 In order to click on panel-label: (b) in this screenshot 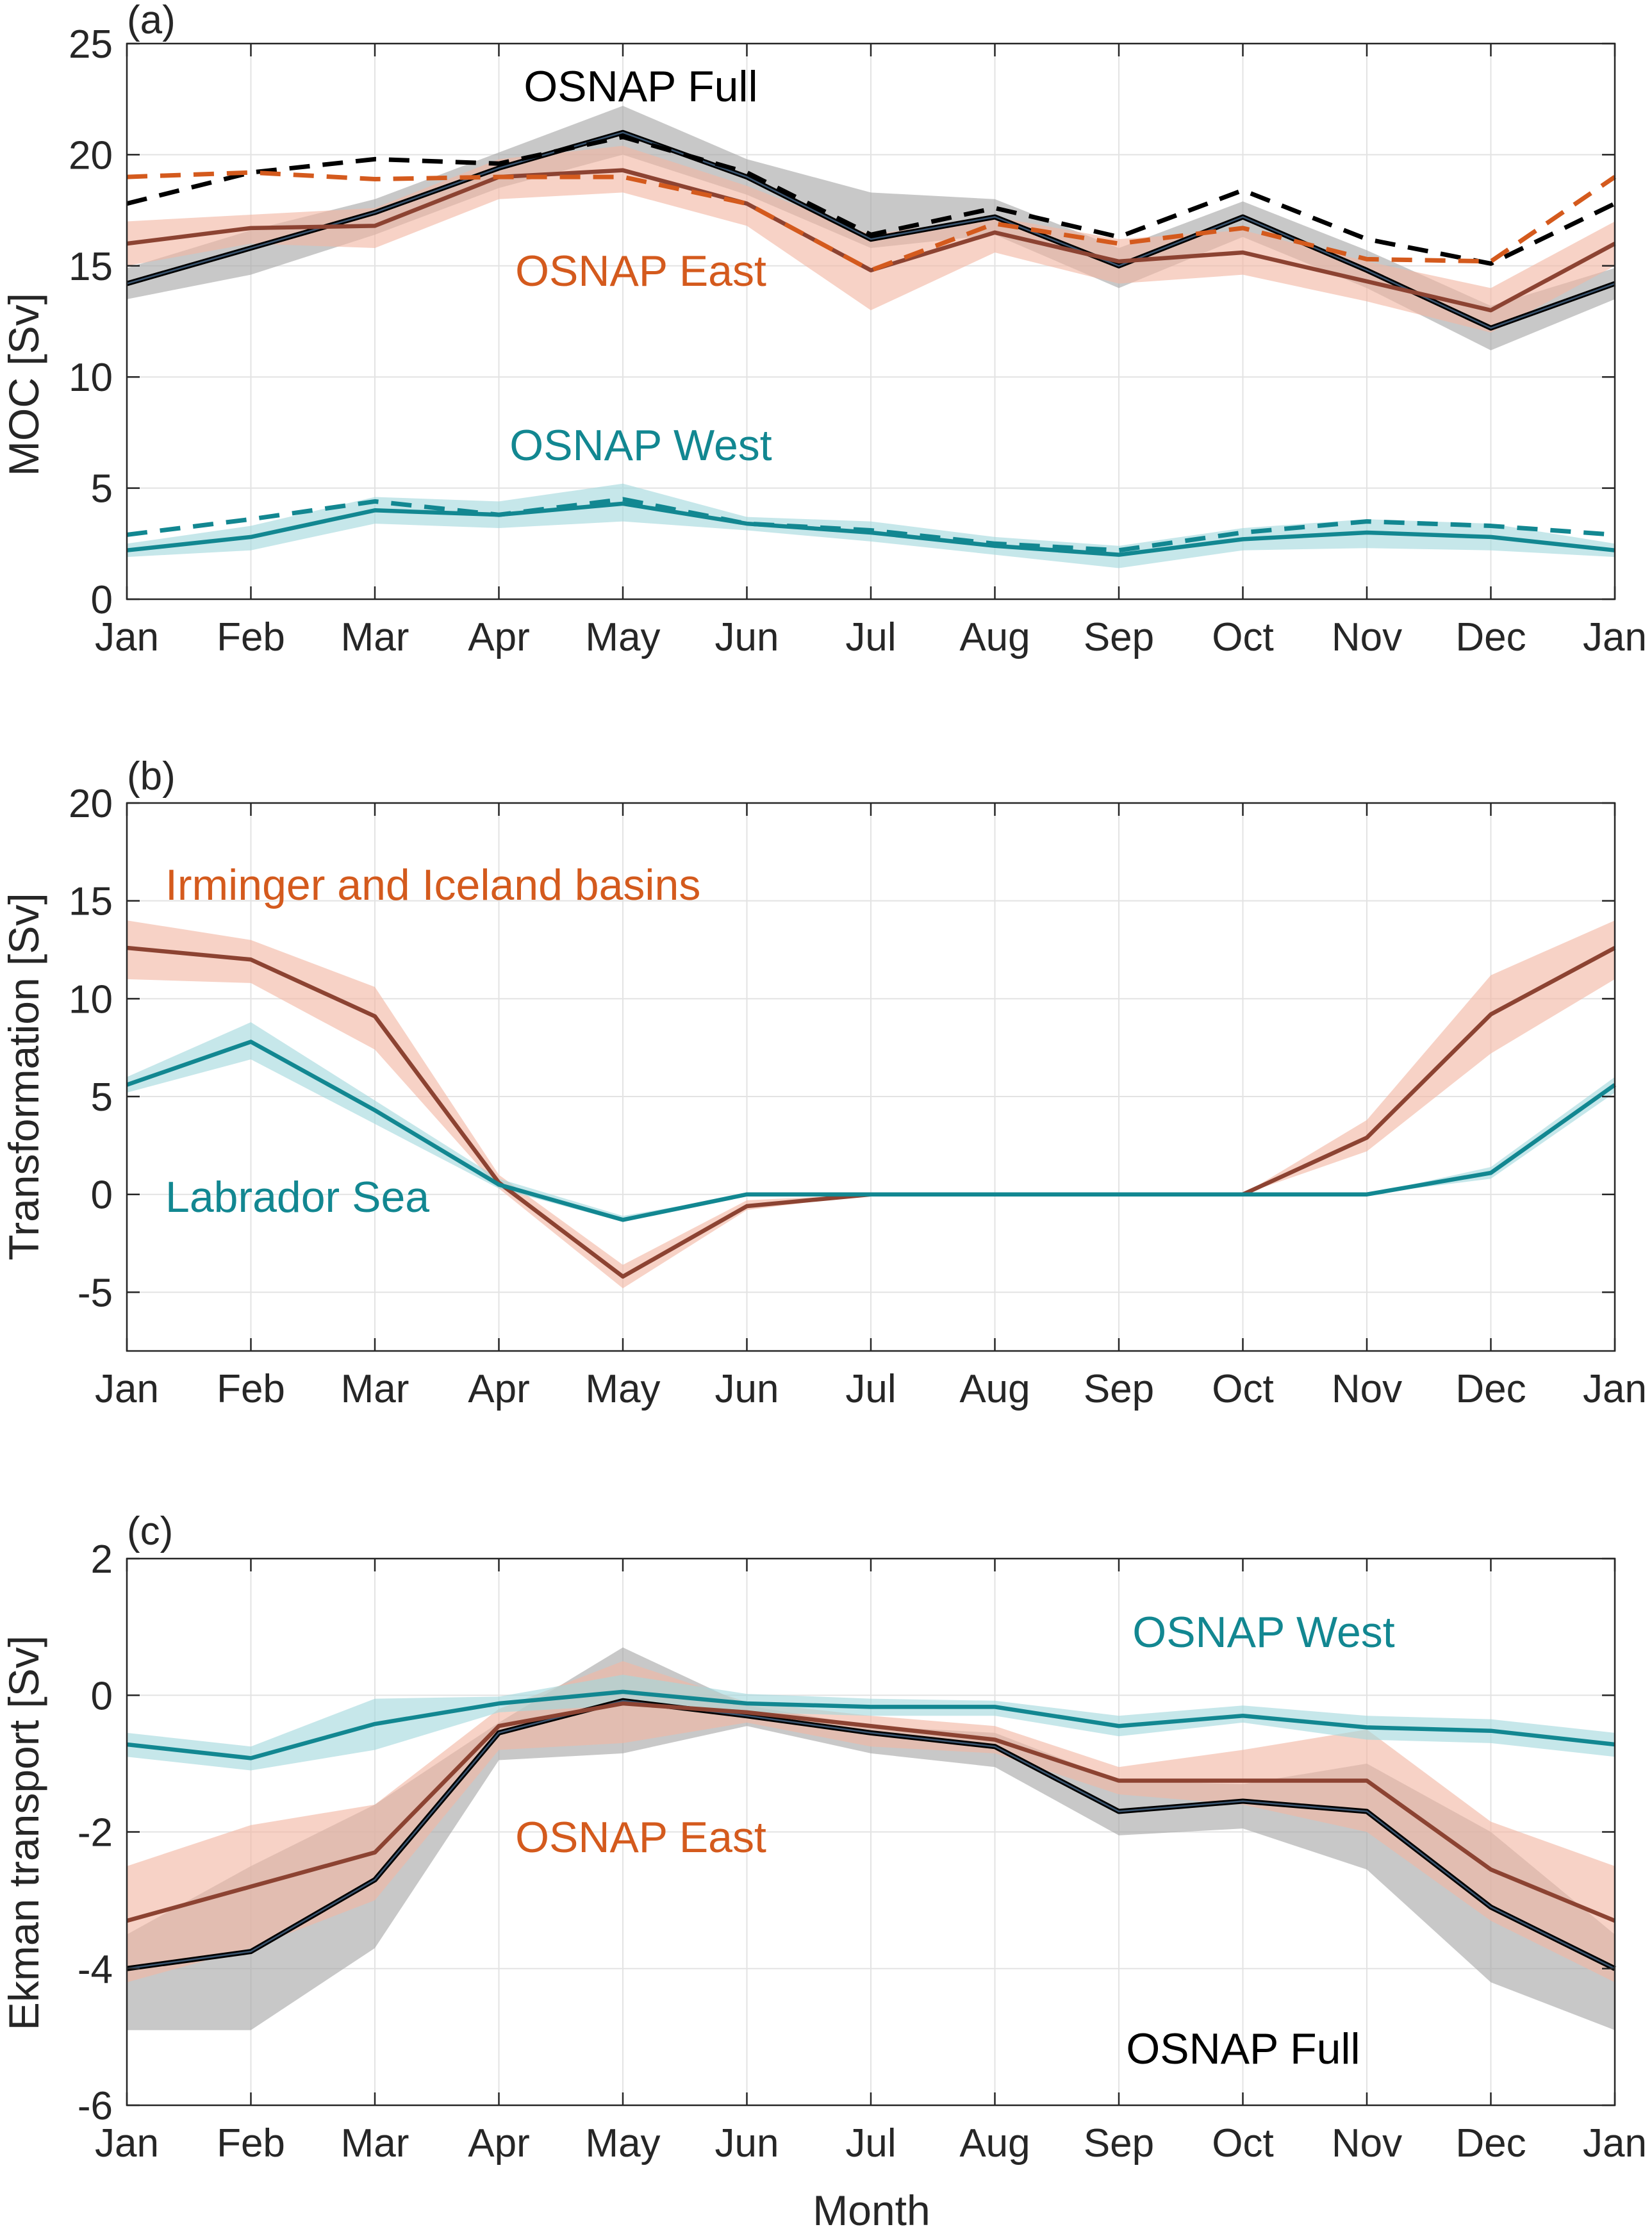, I will do `click(151, 776)`.